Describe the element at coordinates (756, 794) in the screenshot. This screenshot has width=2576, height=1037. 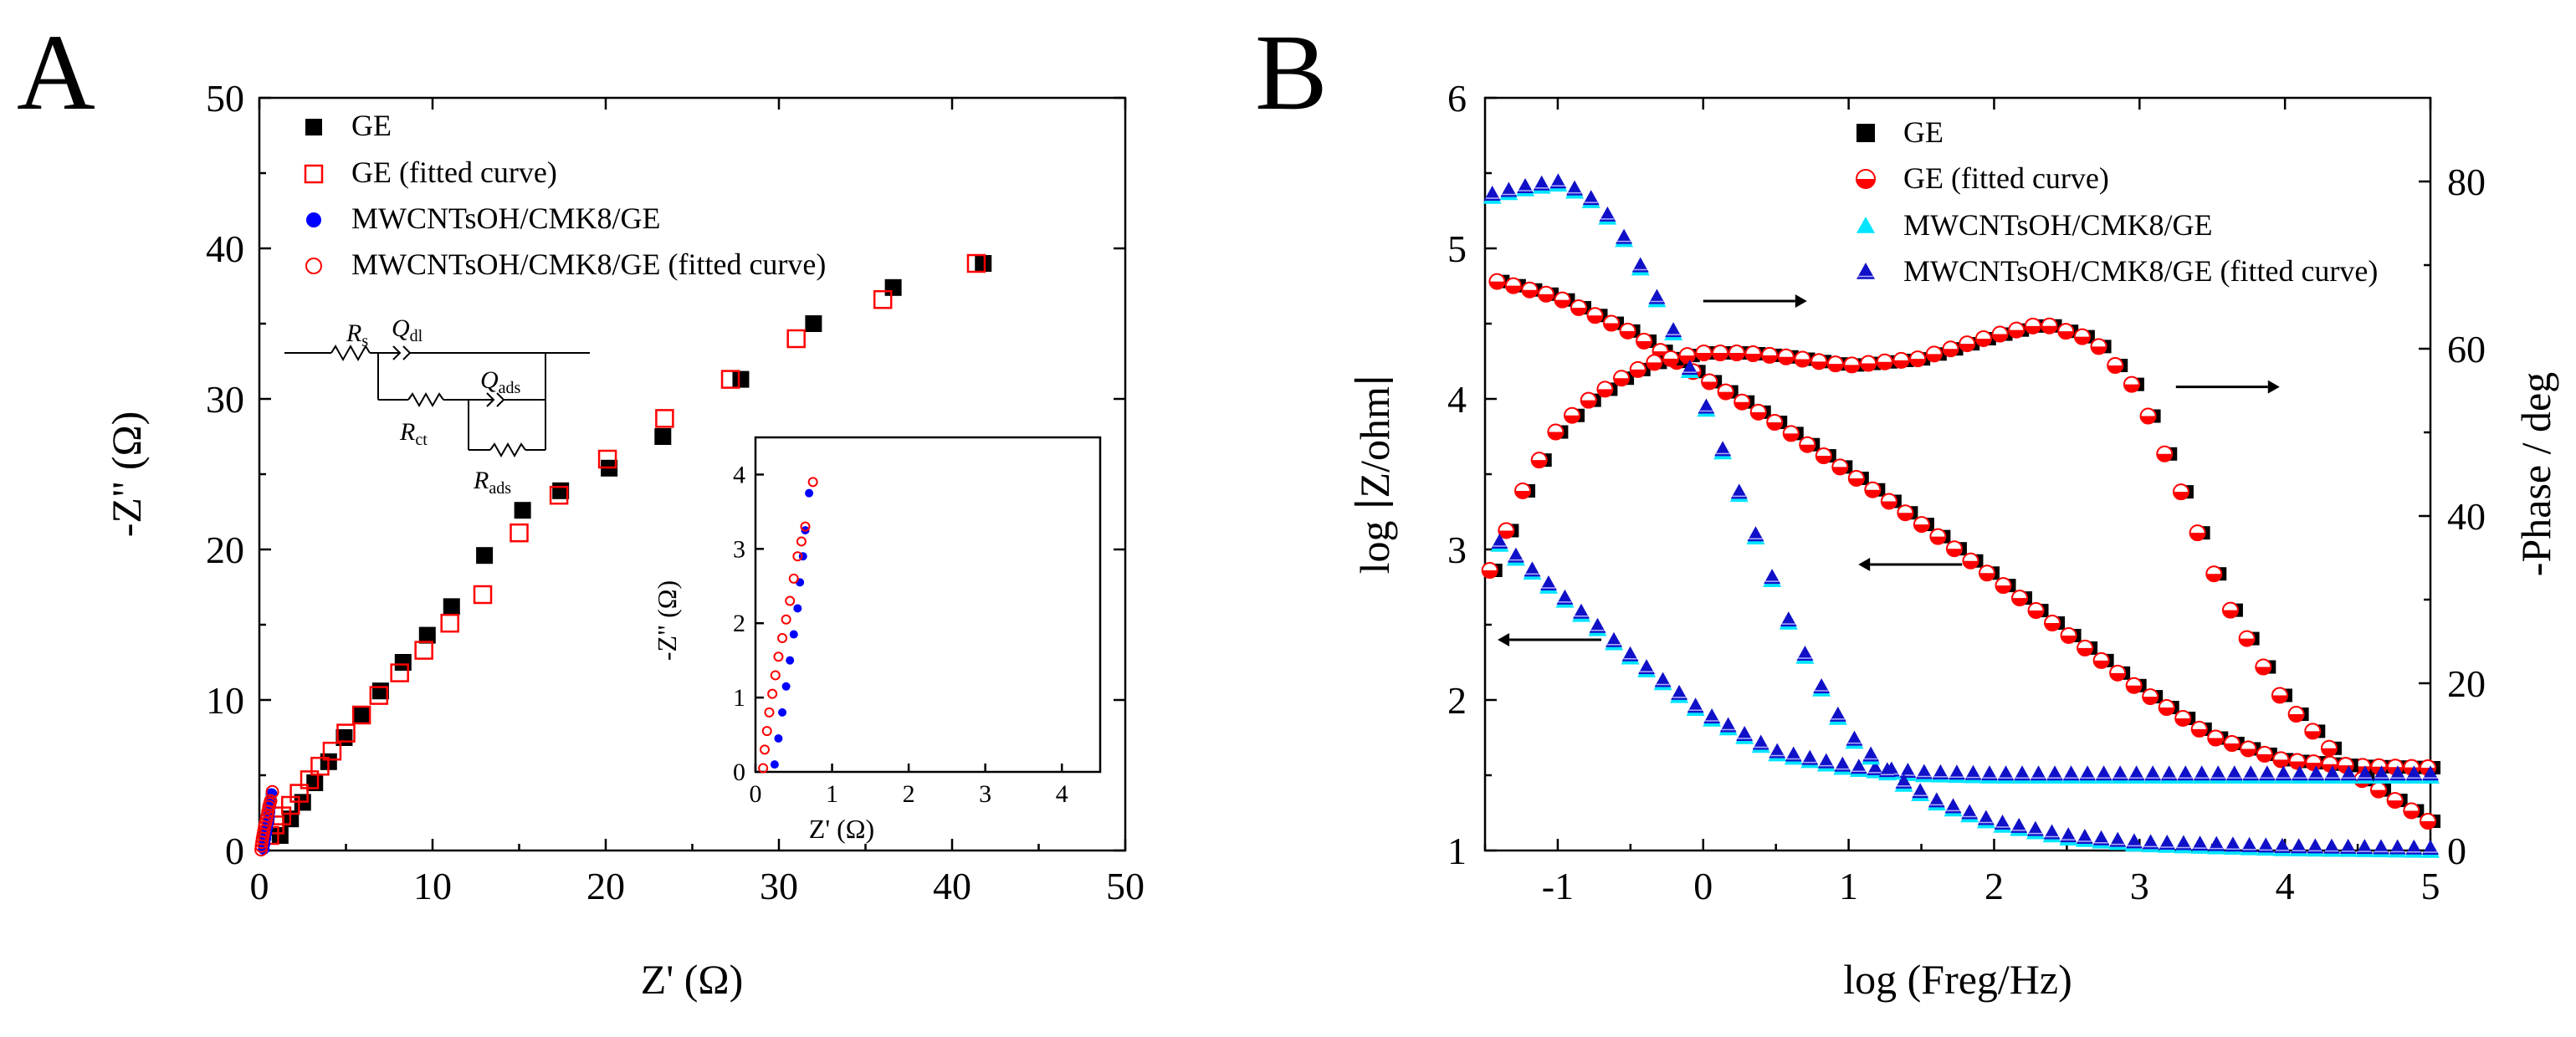
I see `inset-x-tick-label: 0` at that location.